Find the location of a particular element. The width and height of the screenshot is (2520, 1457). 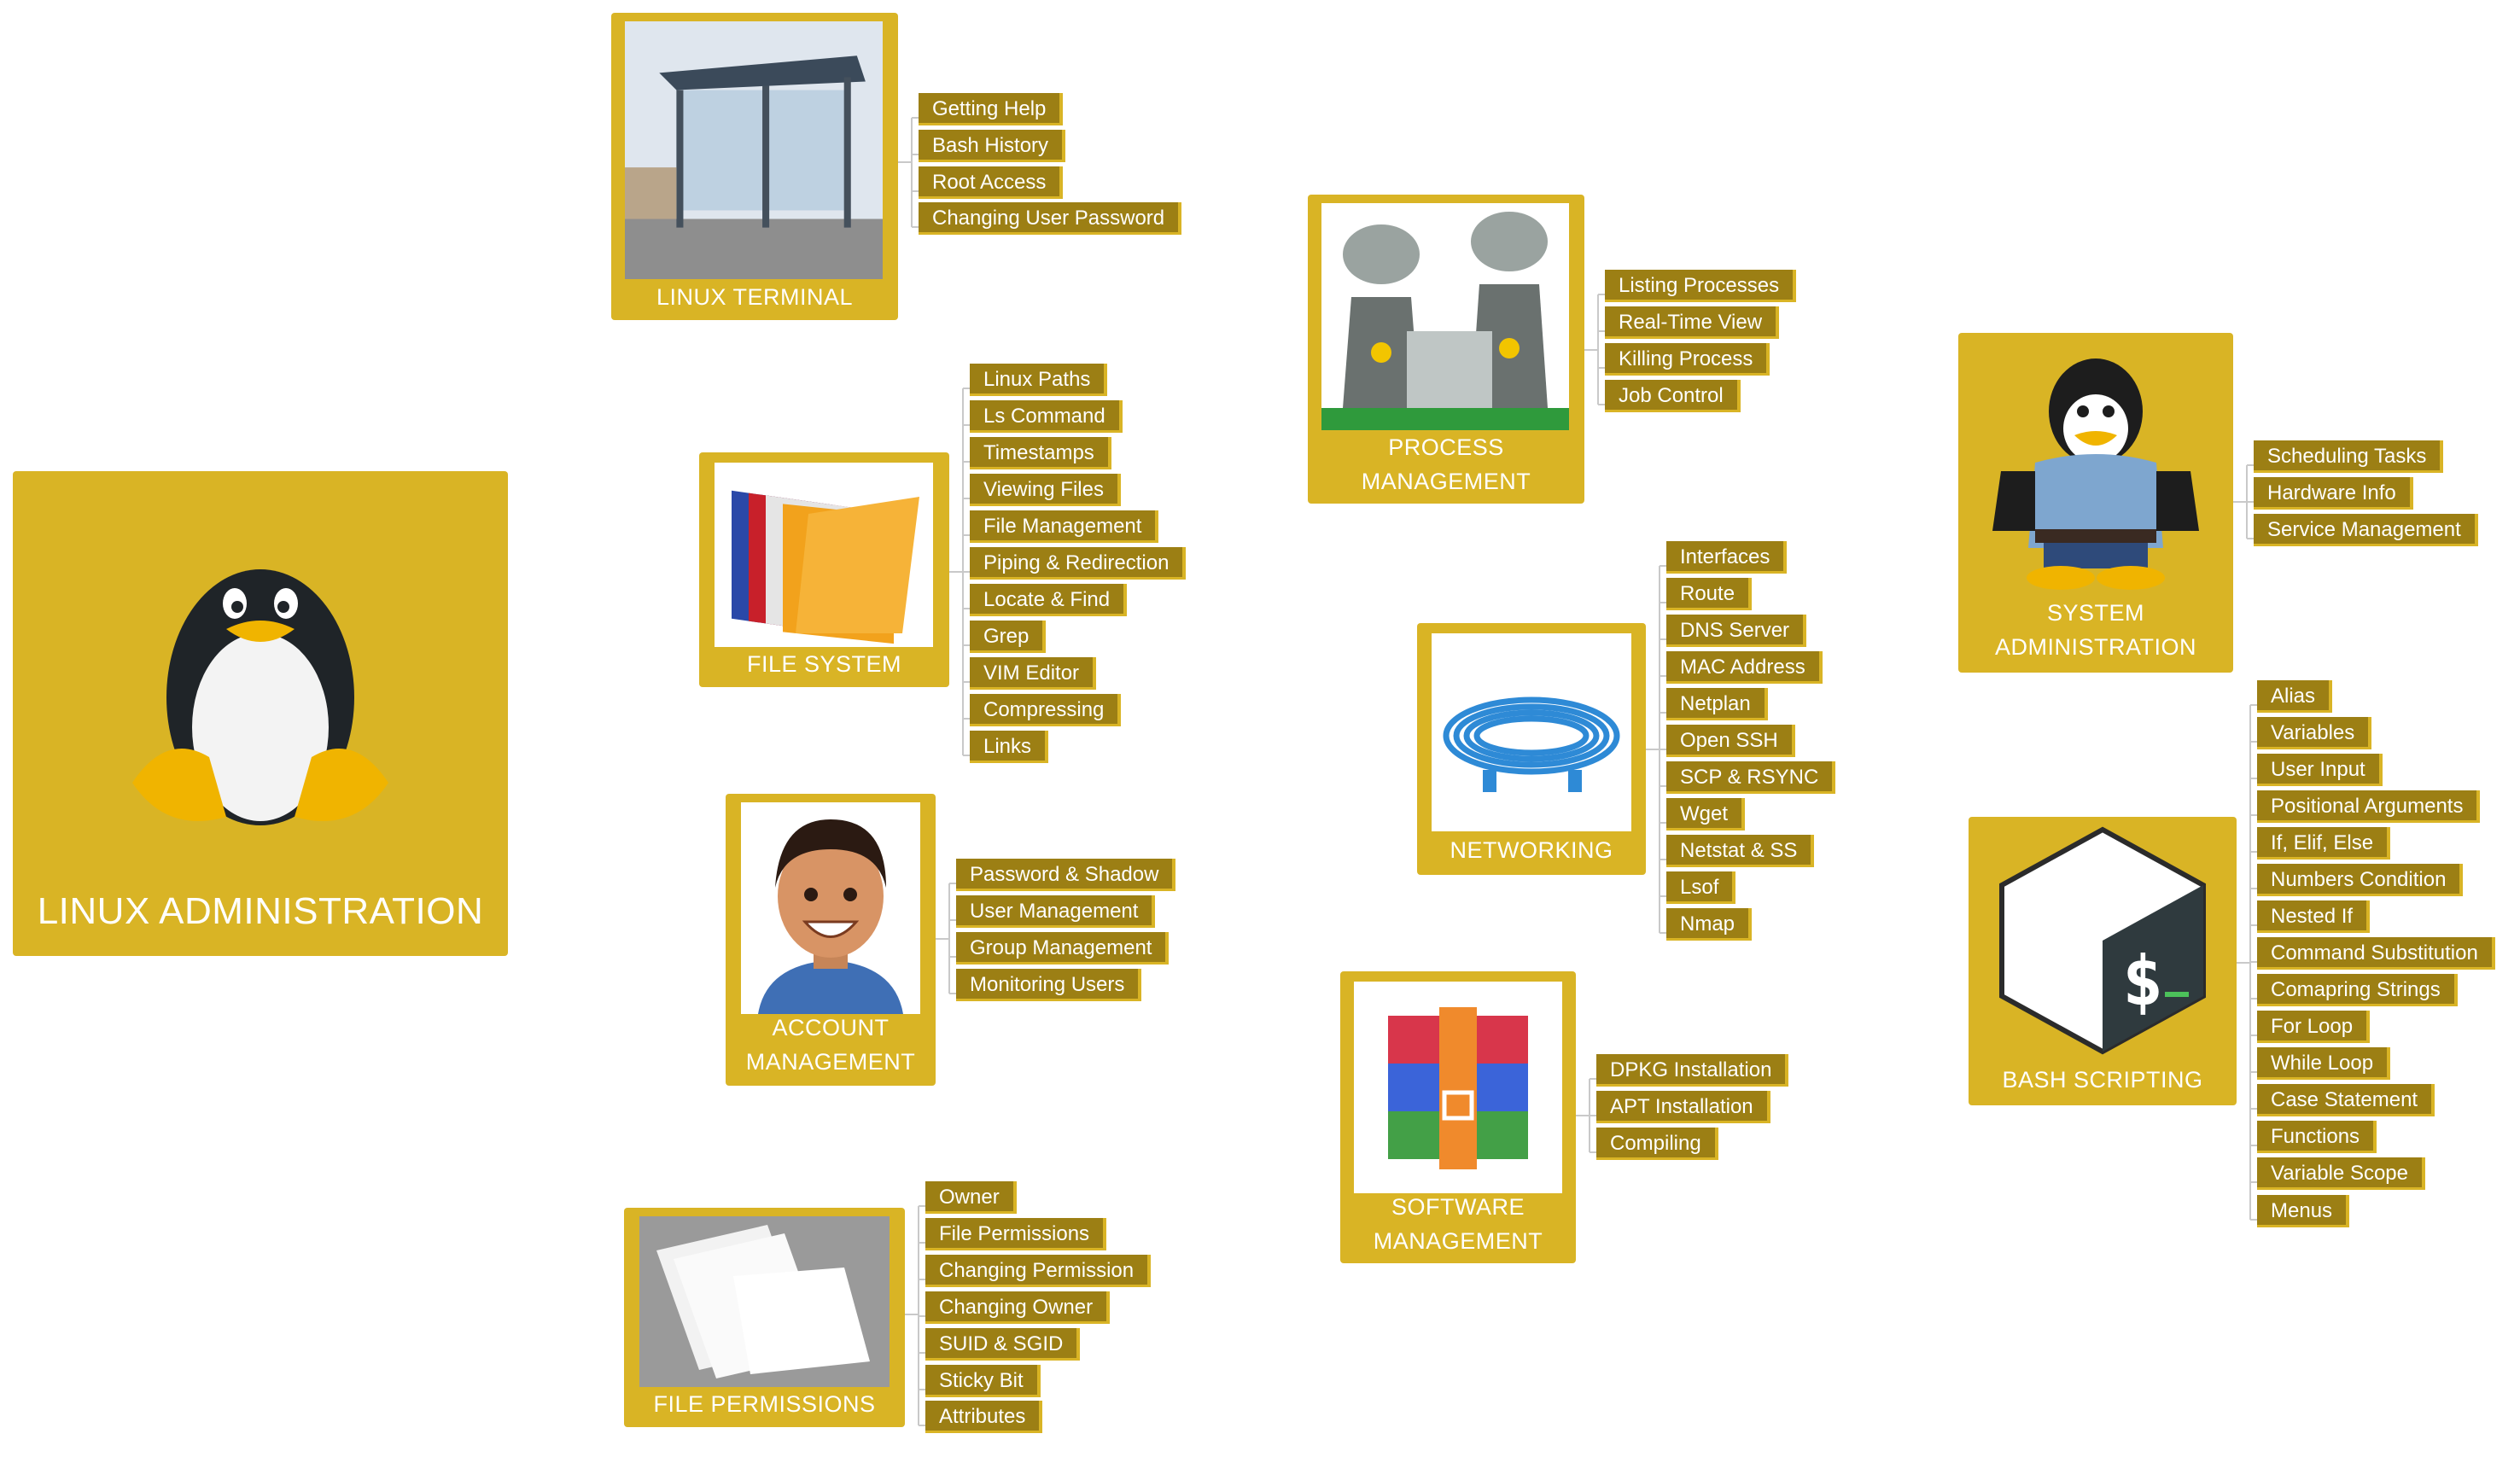

paper-stack-image is located at coordinates (764, 1301).